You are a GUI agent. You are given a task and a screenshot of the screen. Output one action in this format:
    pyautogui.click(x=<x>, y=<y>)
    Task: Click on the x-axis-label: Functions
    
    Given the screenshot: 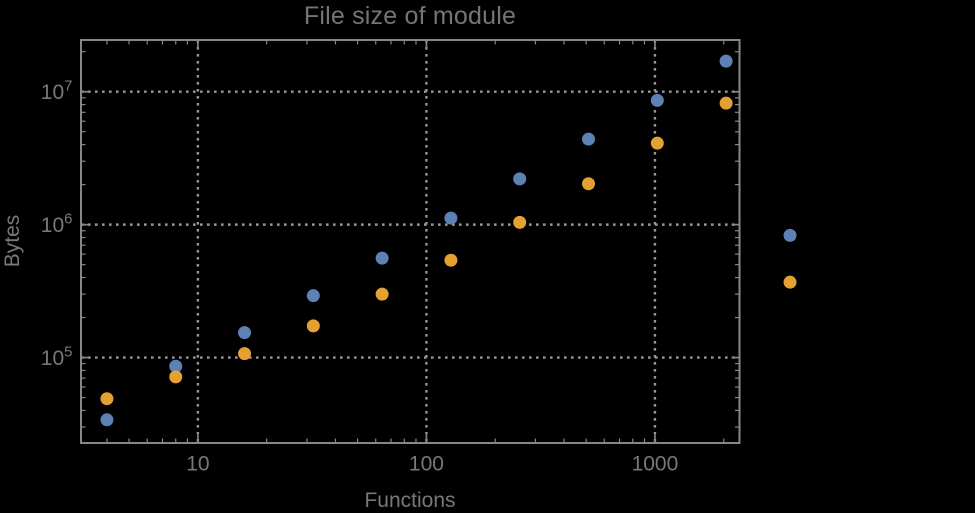 What is the action you would take?
    pyautogui.click(x=410, y=500)
    